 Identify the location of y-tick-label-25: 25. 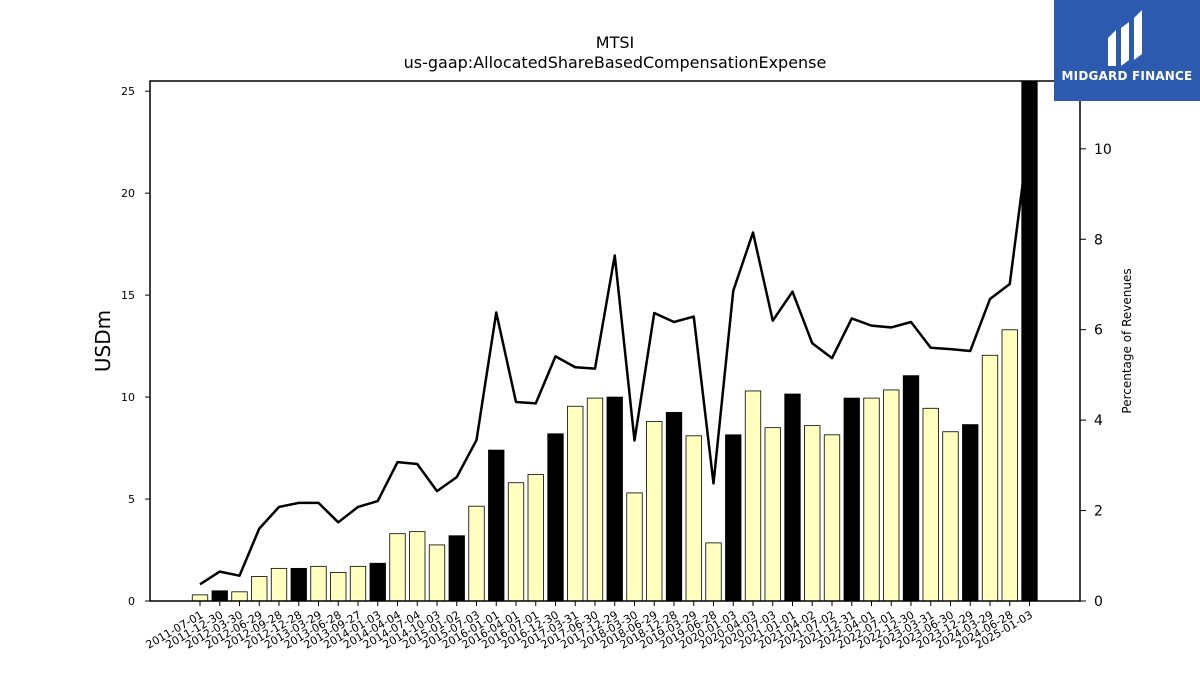
(128, 91).